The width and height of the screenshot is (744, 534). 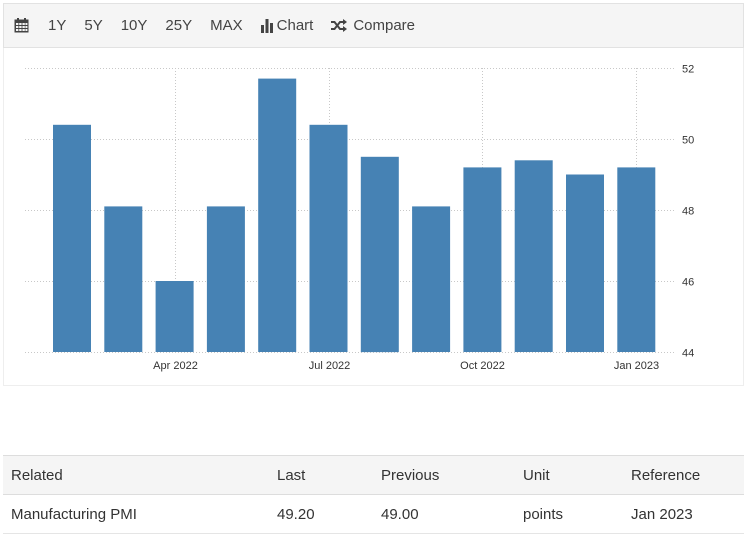 What do you see at coordinates (688, 141) in the screenshot?
I see `y-tick-label: 50` at bounding box center [688, 141].